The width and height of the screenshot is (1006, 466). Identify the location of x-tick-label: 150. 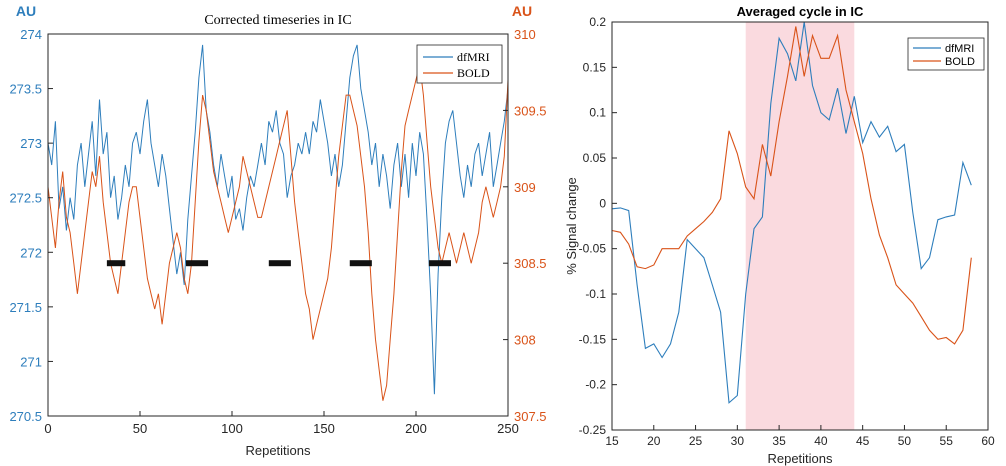
(324, 428).